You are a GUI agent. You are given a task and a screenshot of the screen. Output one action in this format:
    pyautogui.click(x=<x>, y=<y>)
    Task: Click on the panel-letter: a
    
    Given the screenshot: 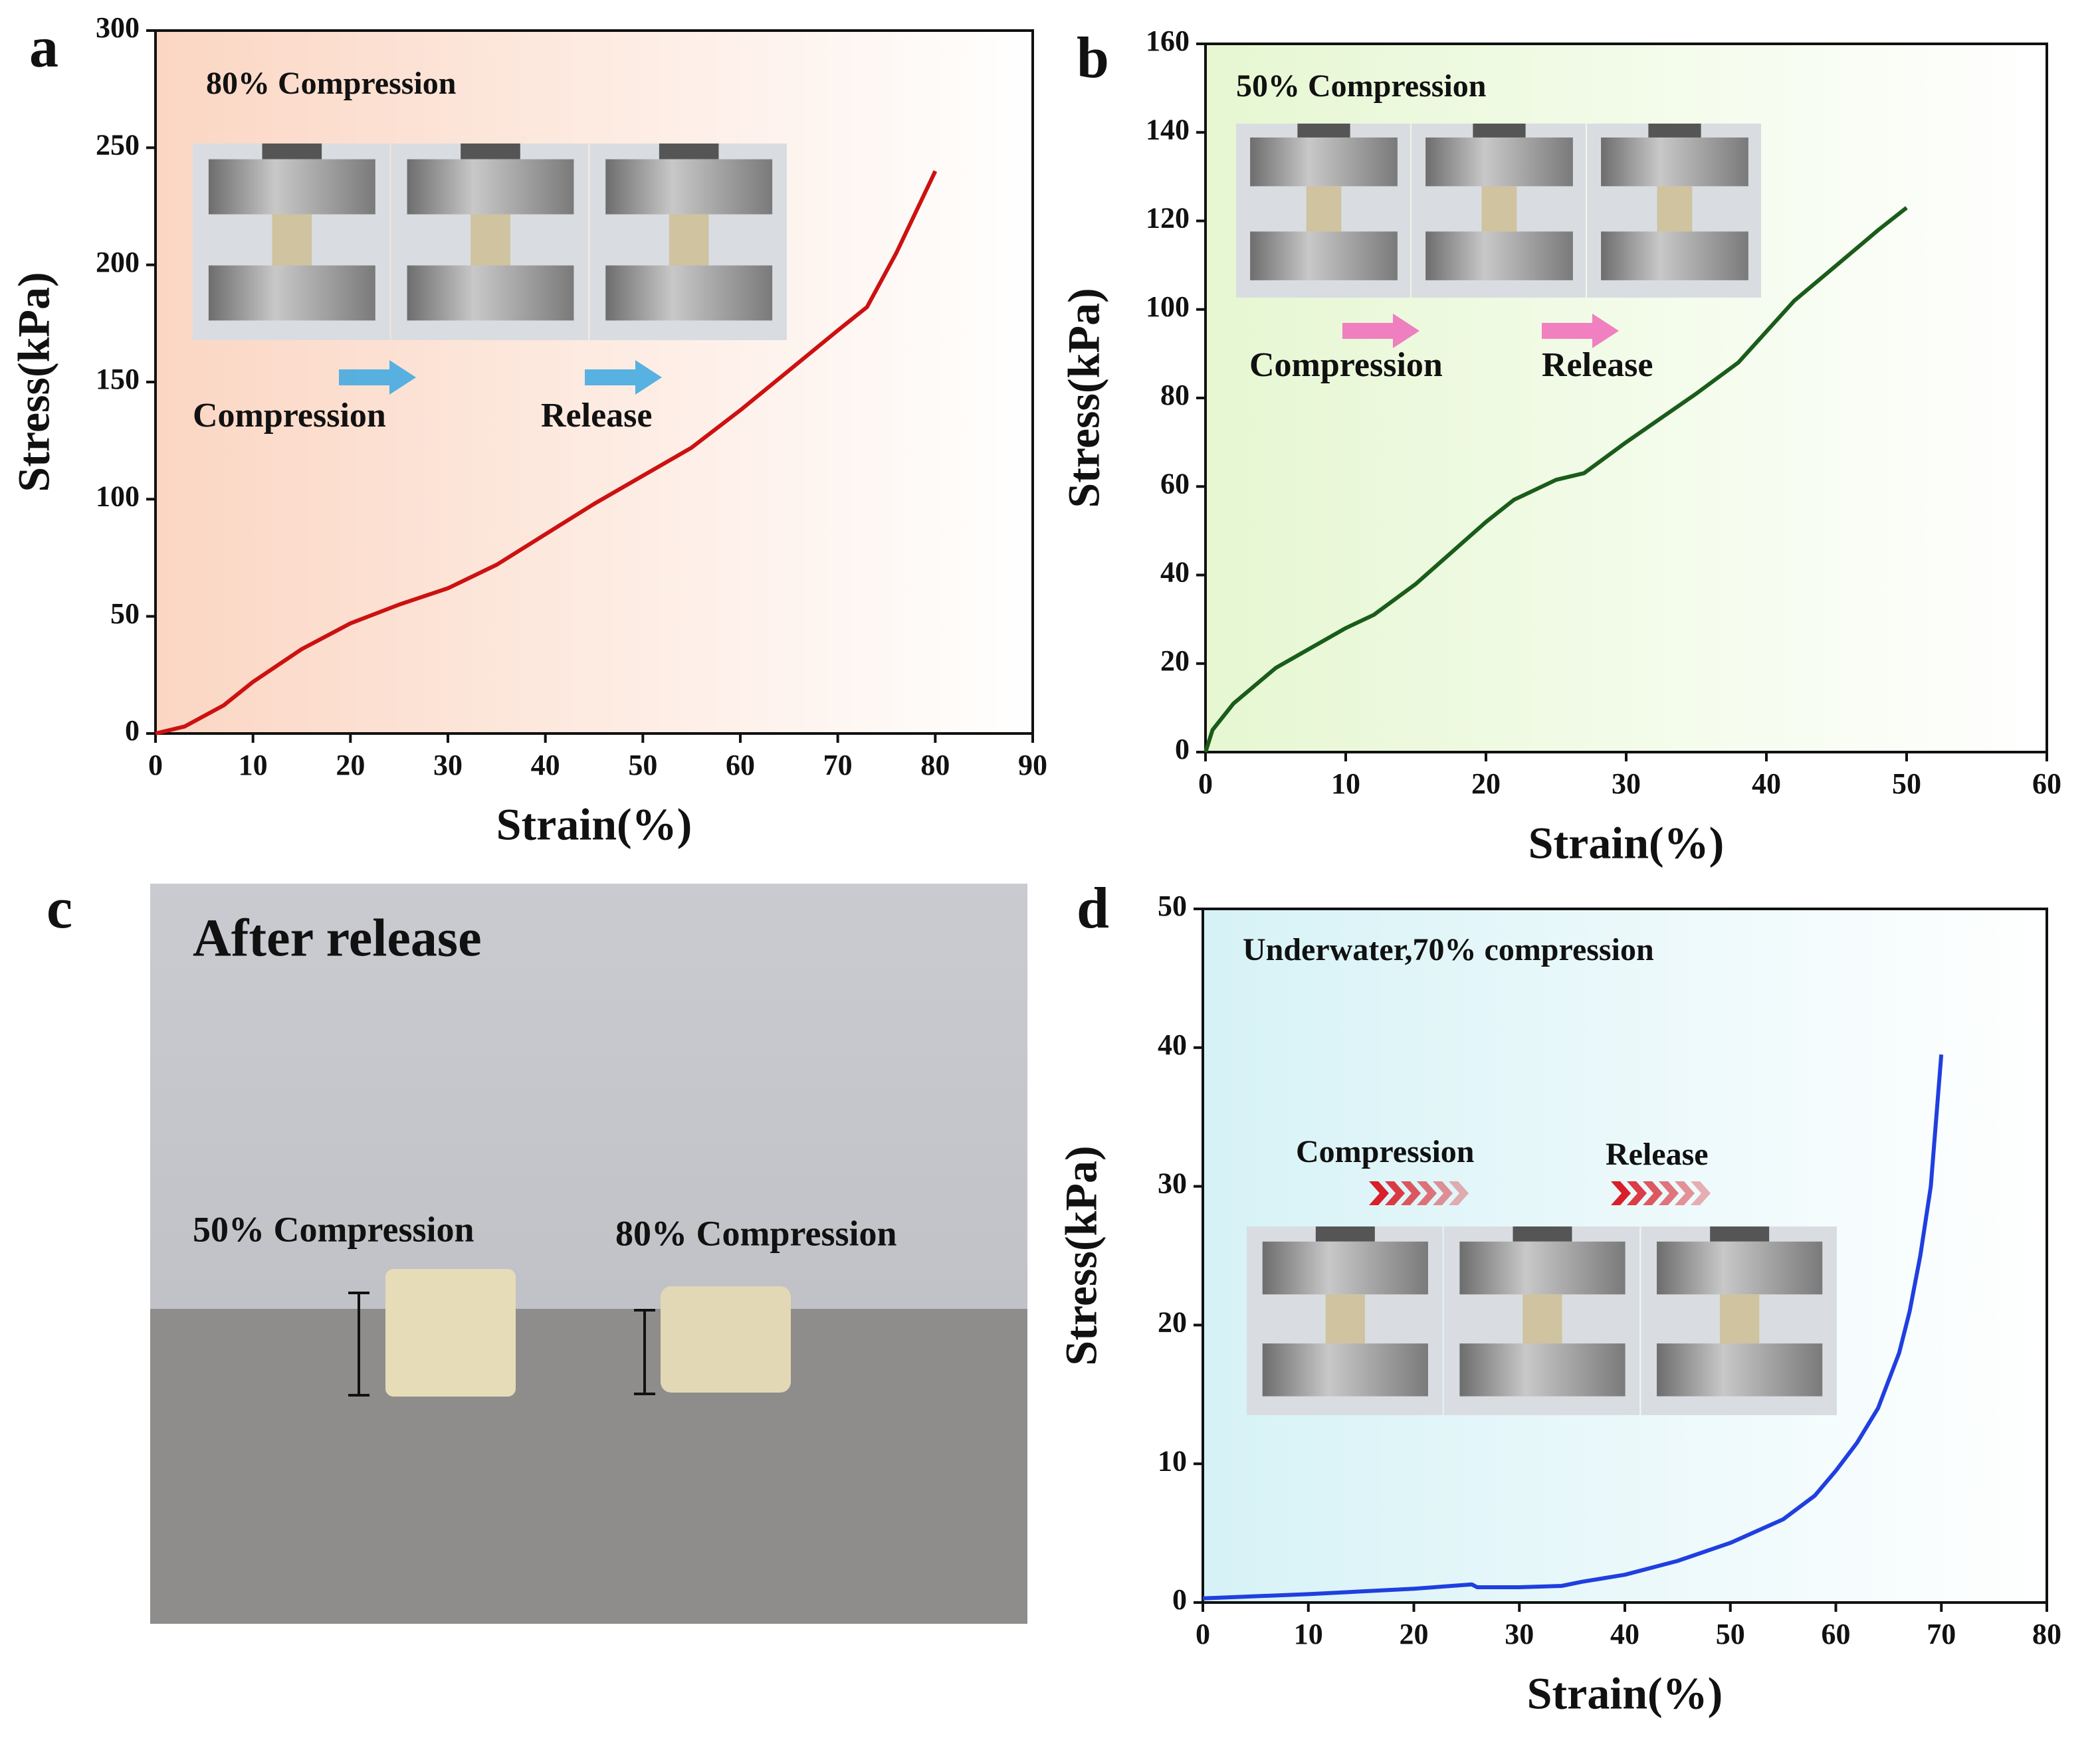 What is the action you would take?
    pyautogui.click(x=43, y=47)
    